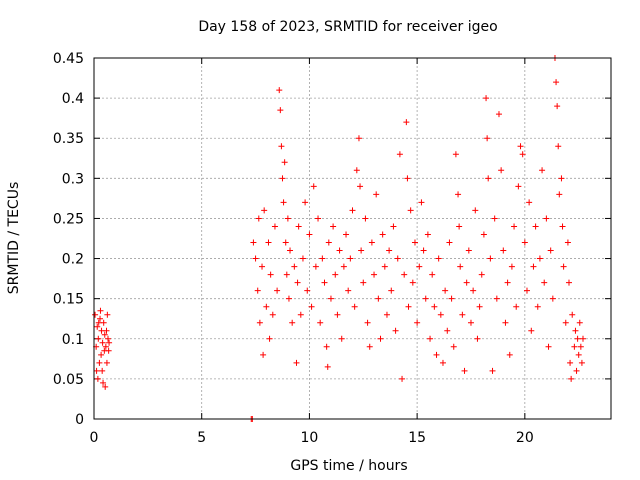 The height and width of the screenshot is (480, 640). Describe the element at coordinates (417, 438) in the screenshot. I see `x-tick-label: 15` at that location.